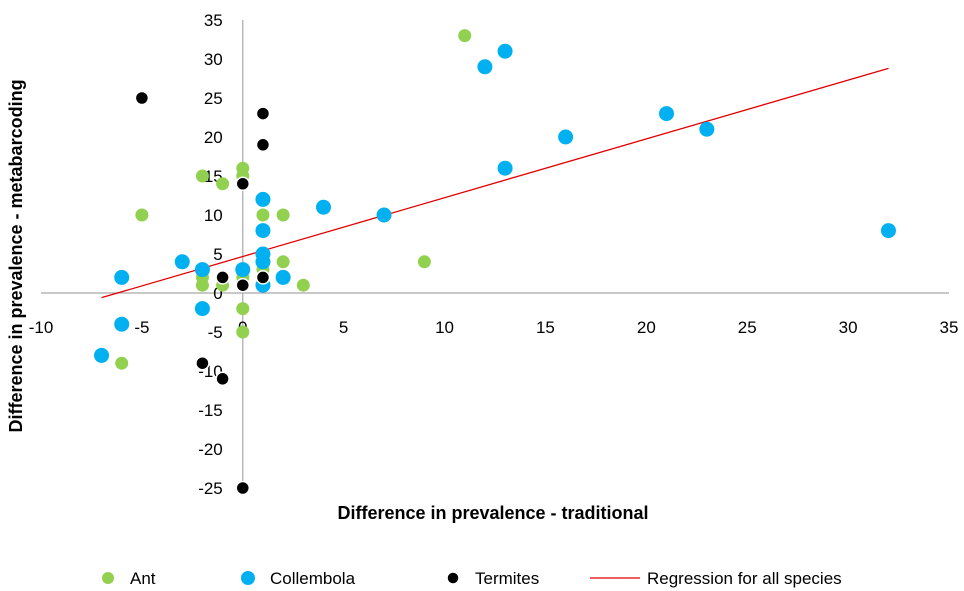 Image resolution: width=964 pixels, height=591 pixels. I want to click on y-tick-label: -5, so click(215, 332).